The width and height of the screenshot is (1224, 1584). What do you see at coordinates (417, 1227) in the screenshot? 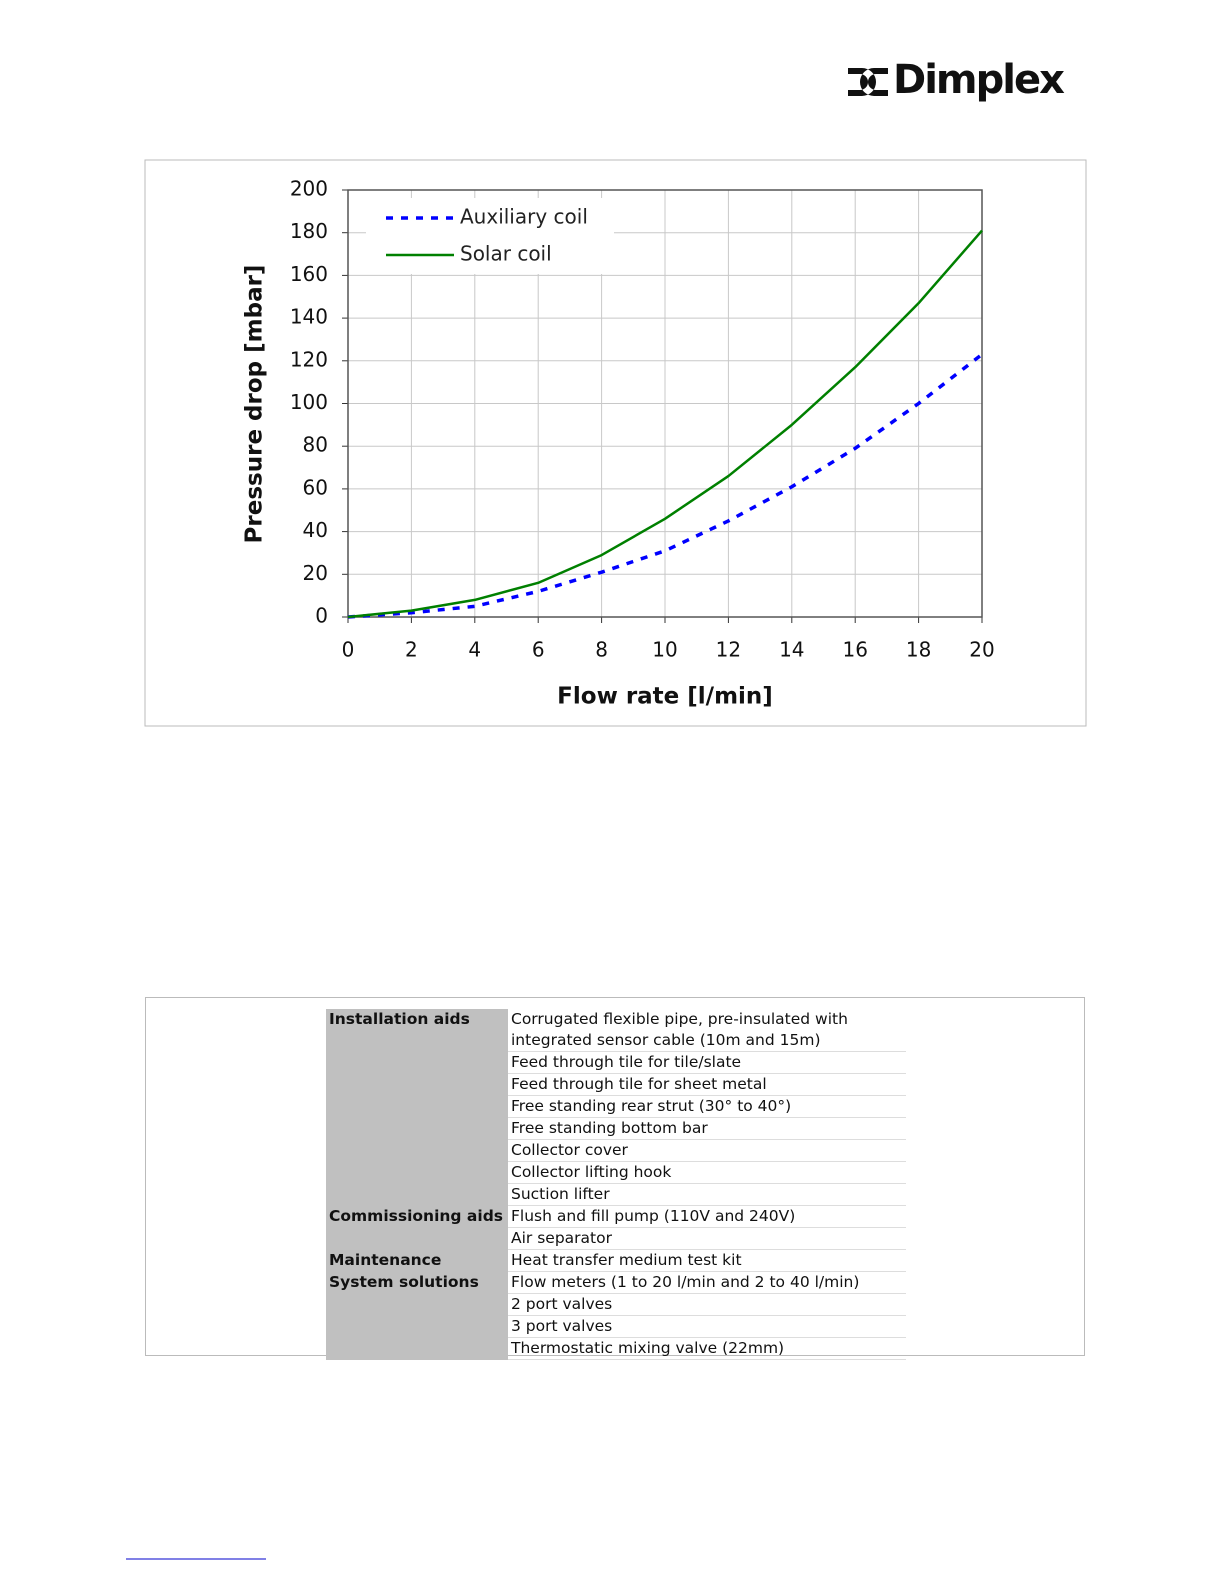
I see `group-label: Commissioning aids` at bounding box center [417, 1227].